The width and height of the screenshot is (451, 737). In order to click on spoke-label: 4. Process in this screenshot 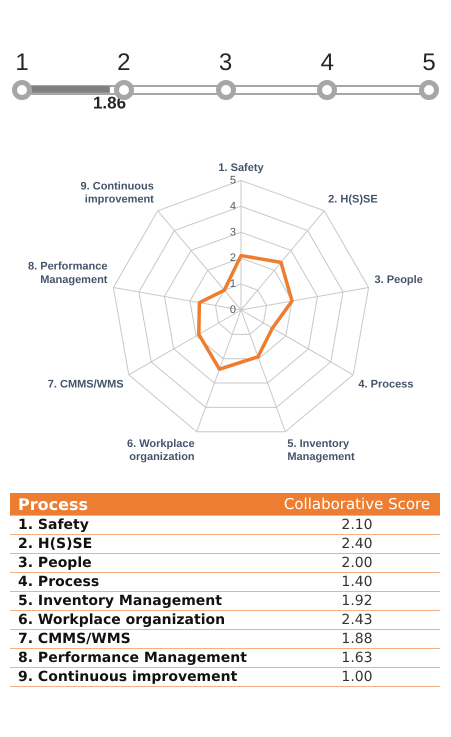, I will do `click(386, 384)`.